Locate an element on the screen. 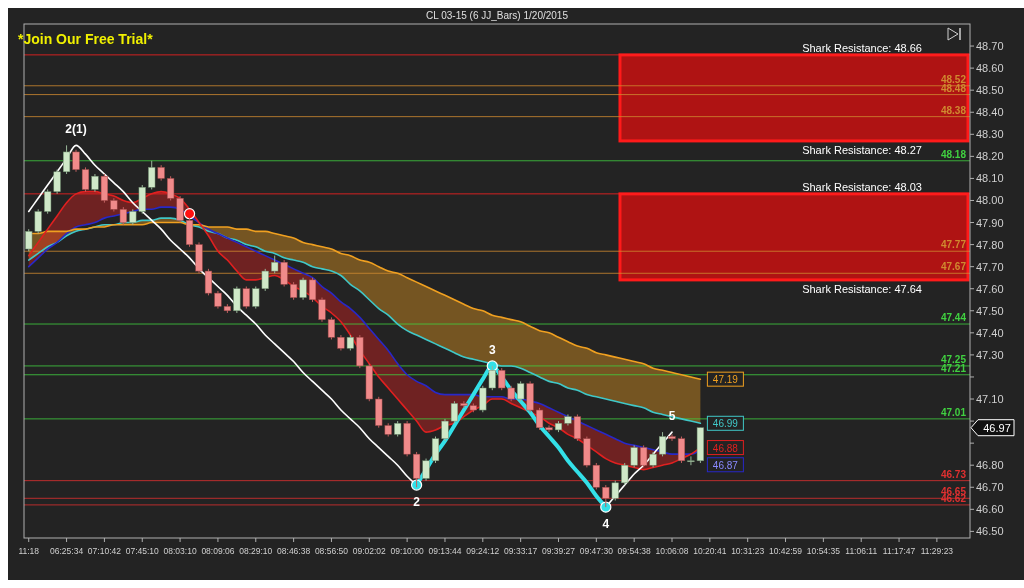 This screenshot has width=1024, height=588. annotation: 2(1) is located at coordinates (76, 129).